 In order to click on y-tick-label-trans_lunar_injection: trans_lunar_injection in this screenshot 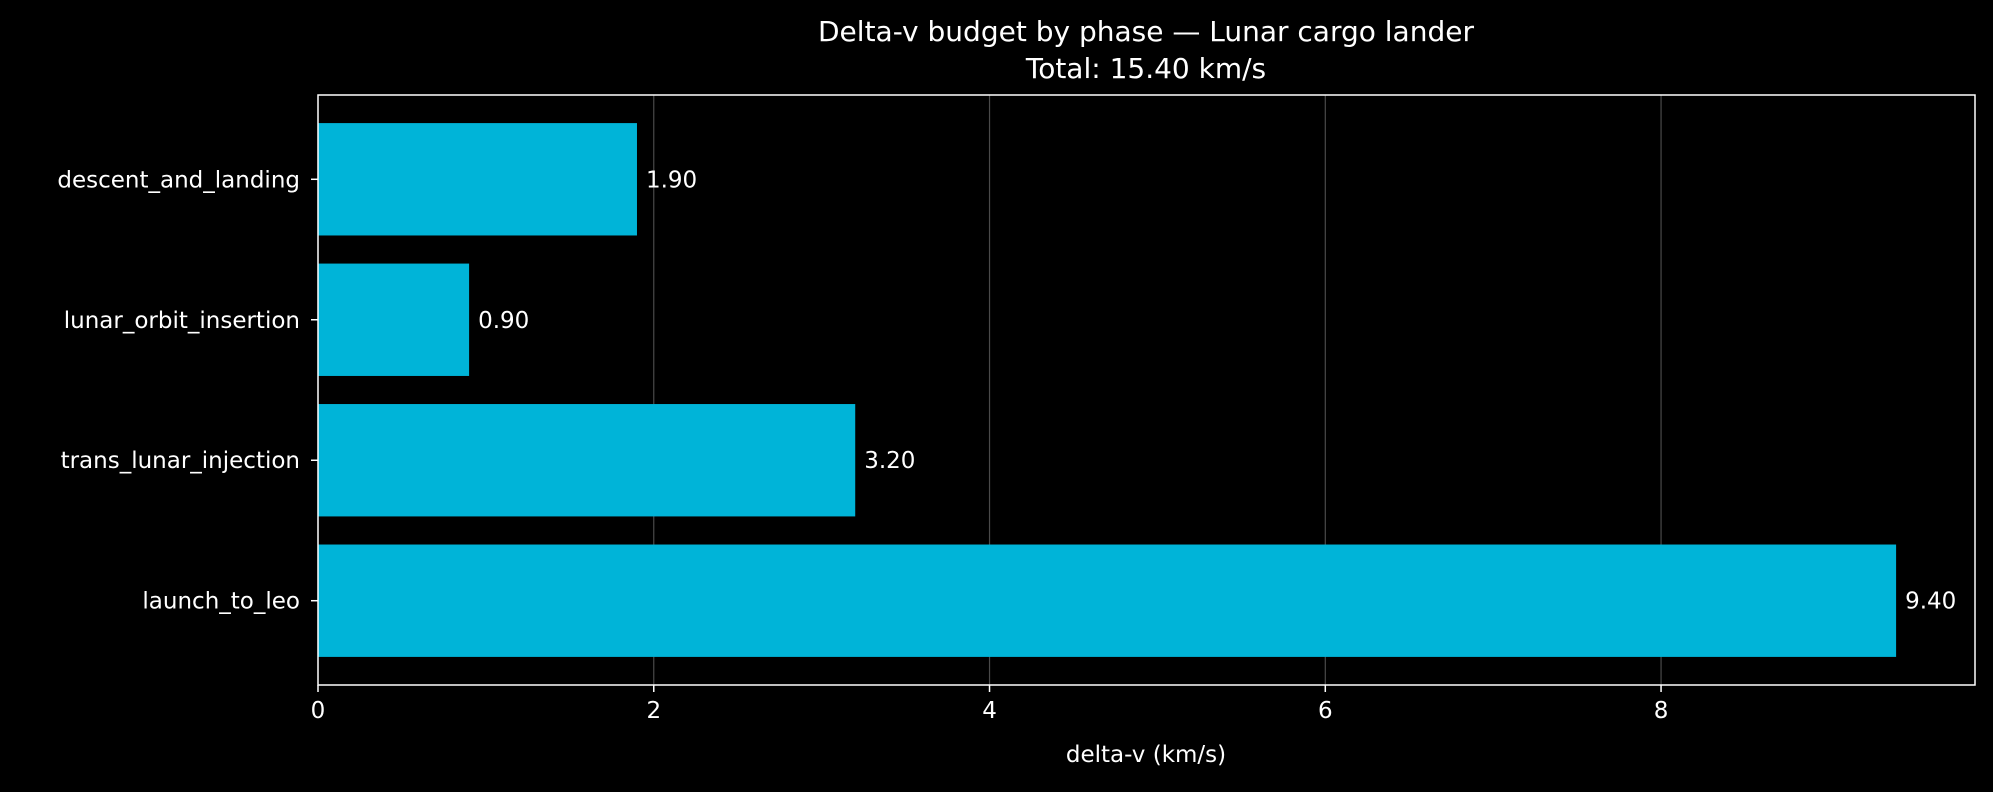, I will do `click(180, 461)`.